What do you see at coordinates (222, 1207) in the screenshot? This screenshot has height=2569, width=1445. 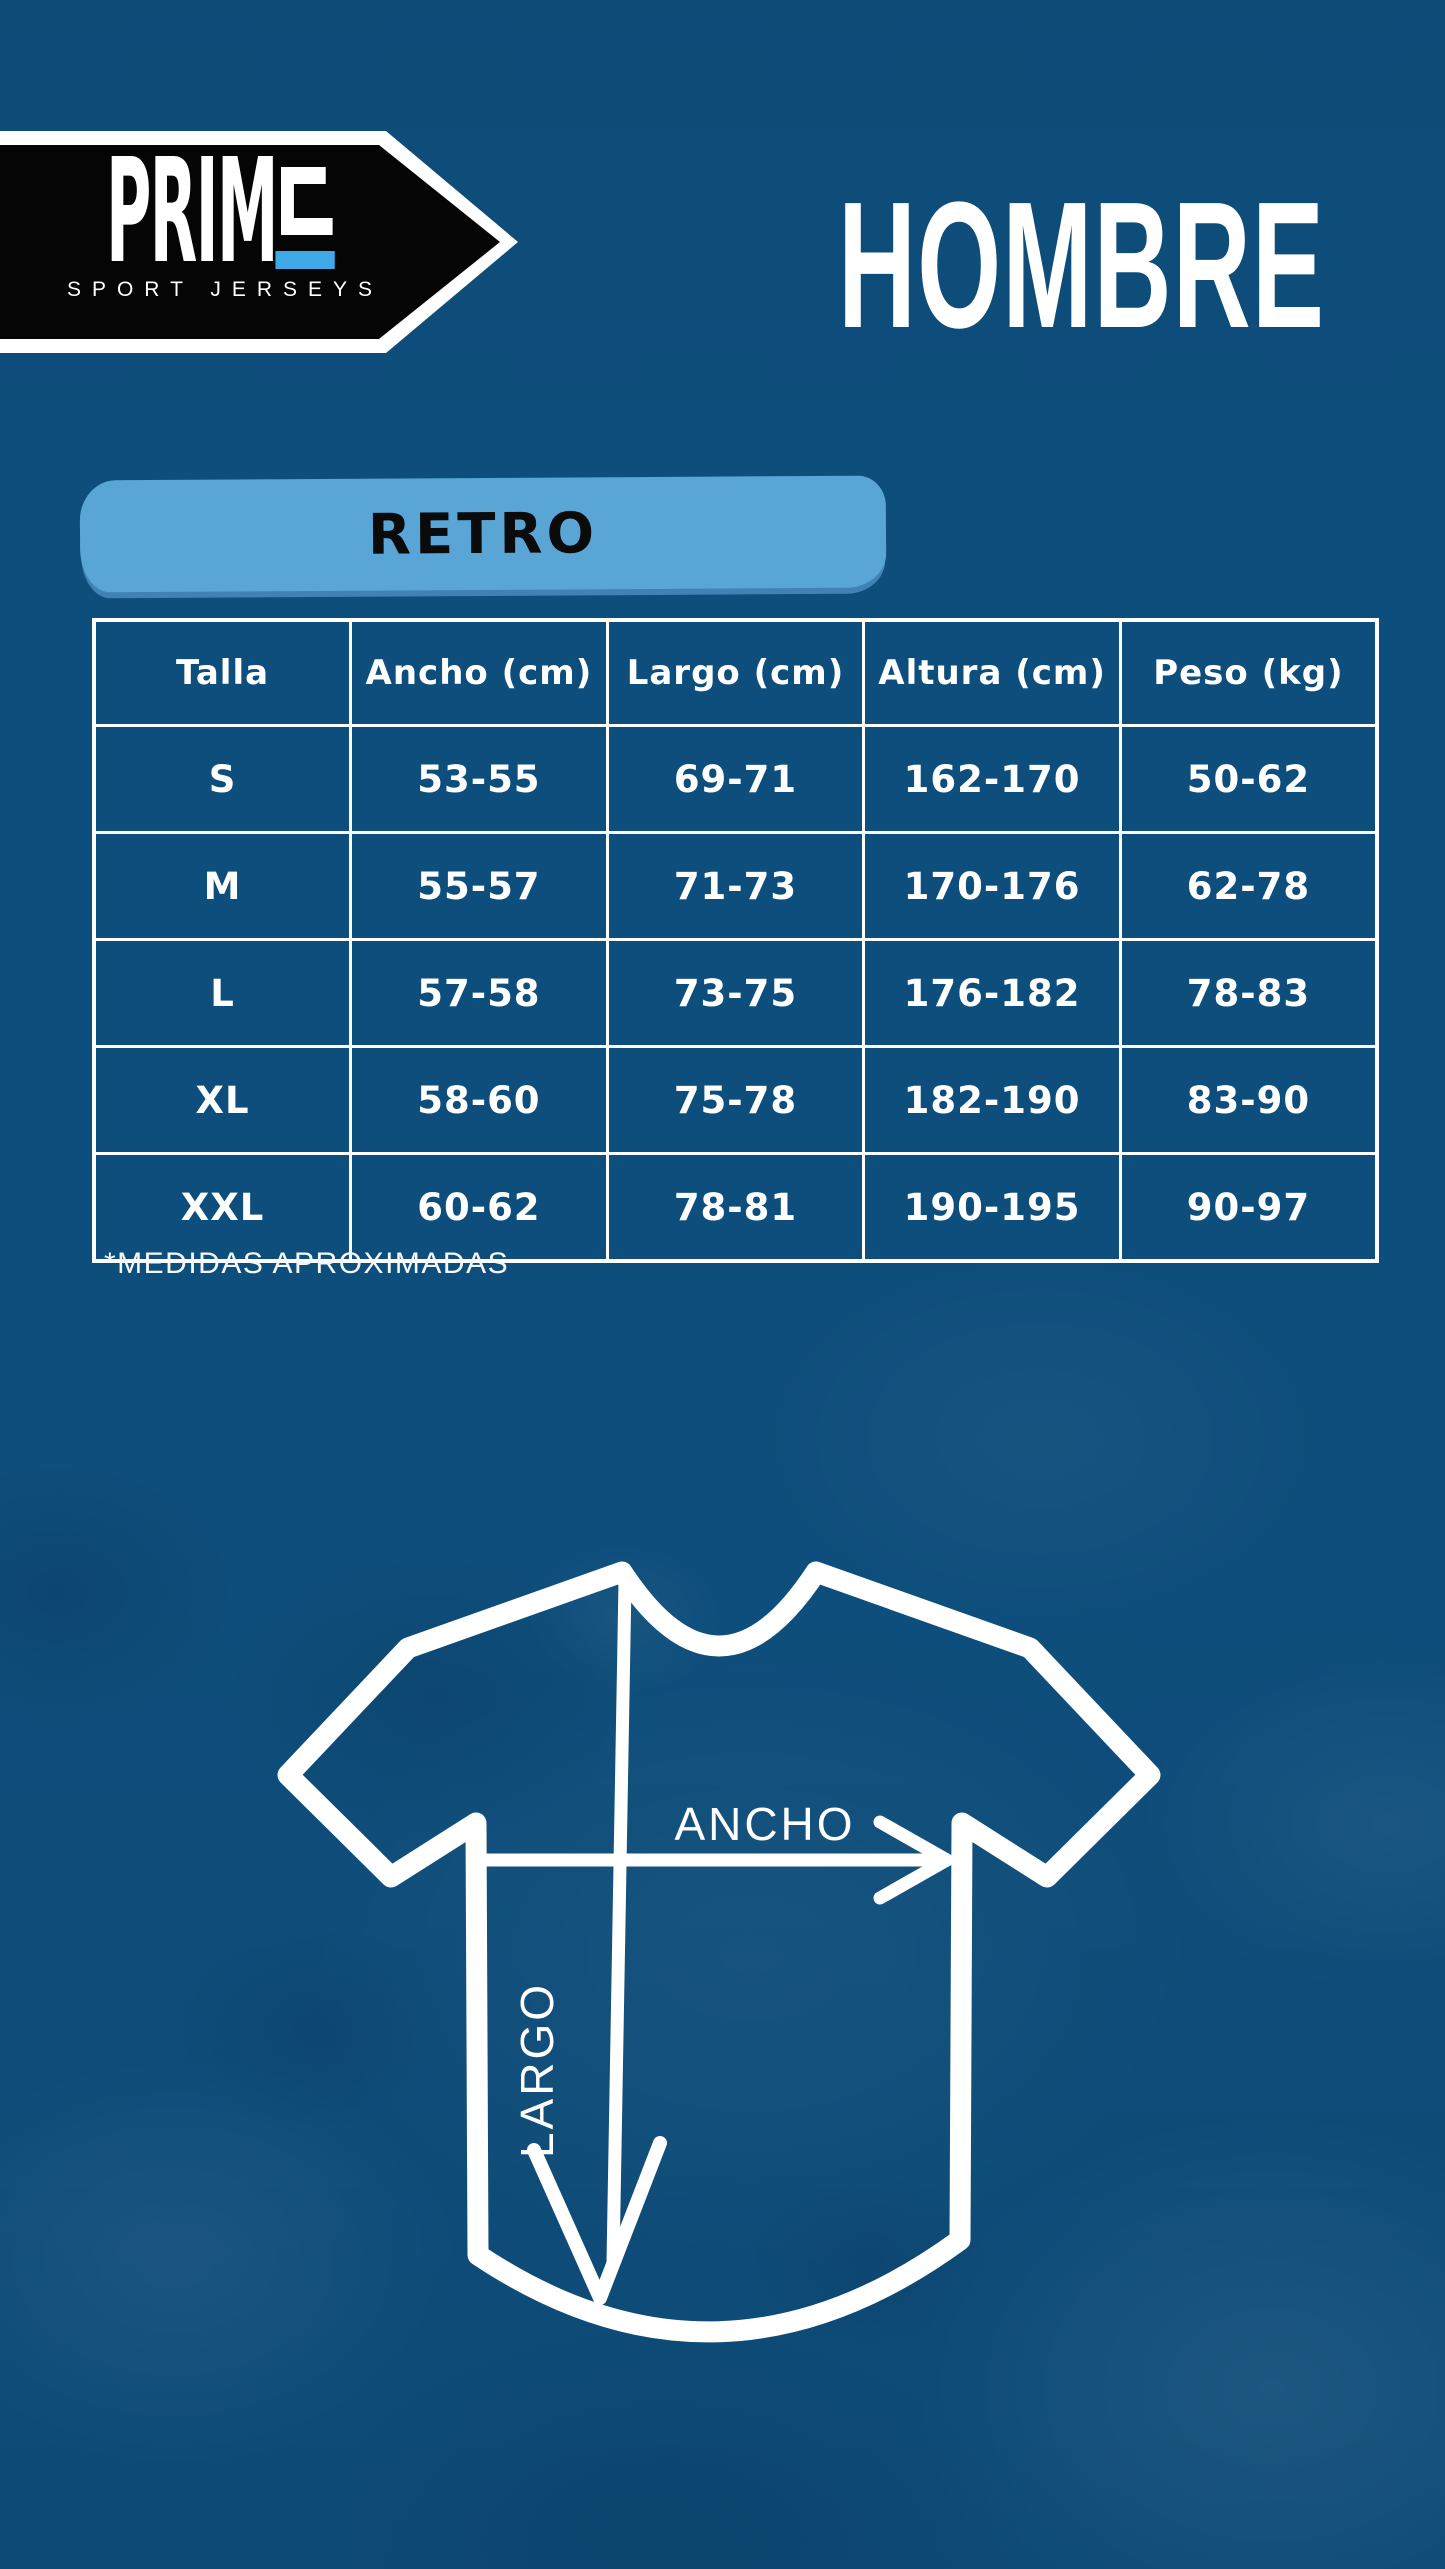 I see `cell-size: XXL` at bounding box center [222, 1207].